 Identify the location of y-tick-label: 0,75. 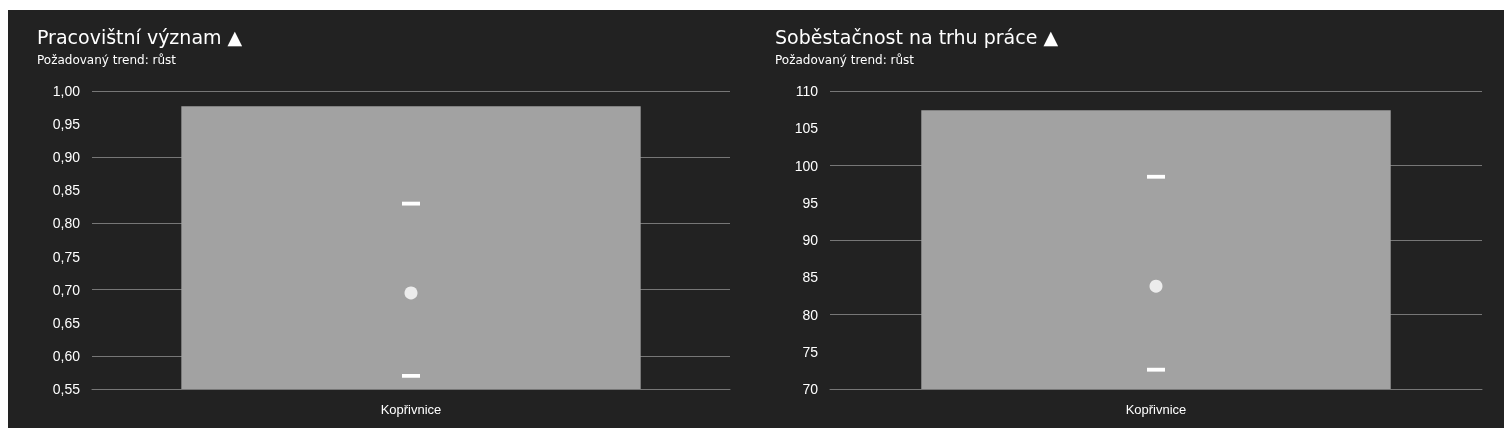
(66, 256).